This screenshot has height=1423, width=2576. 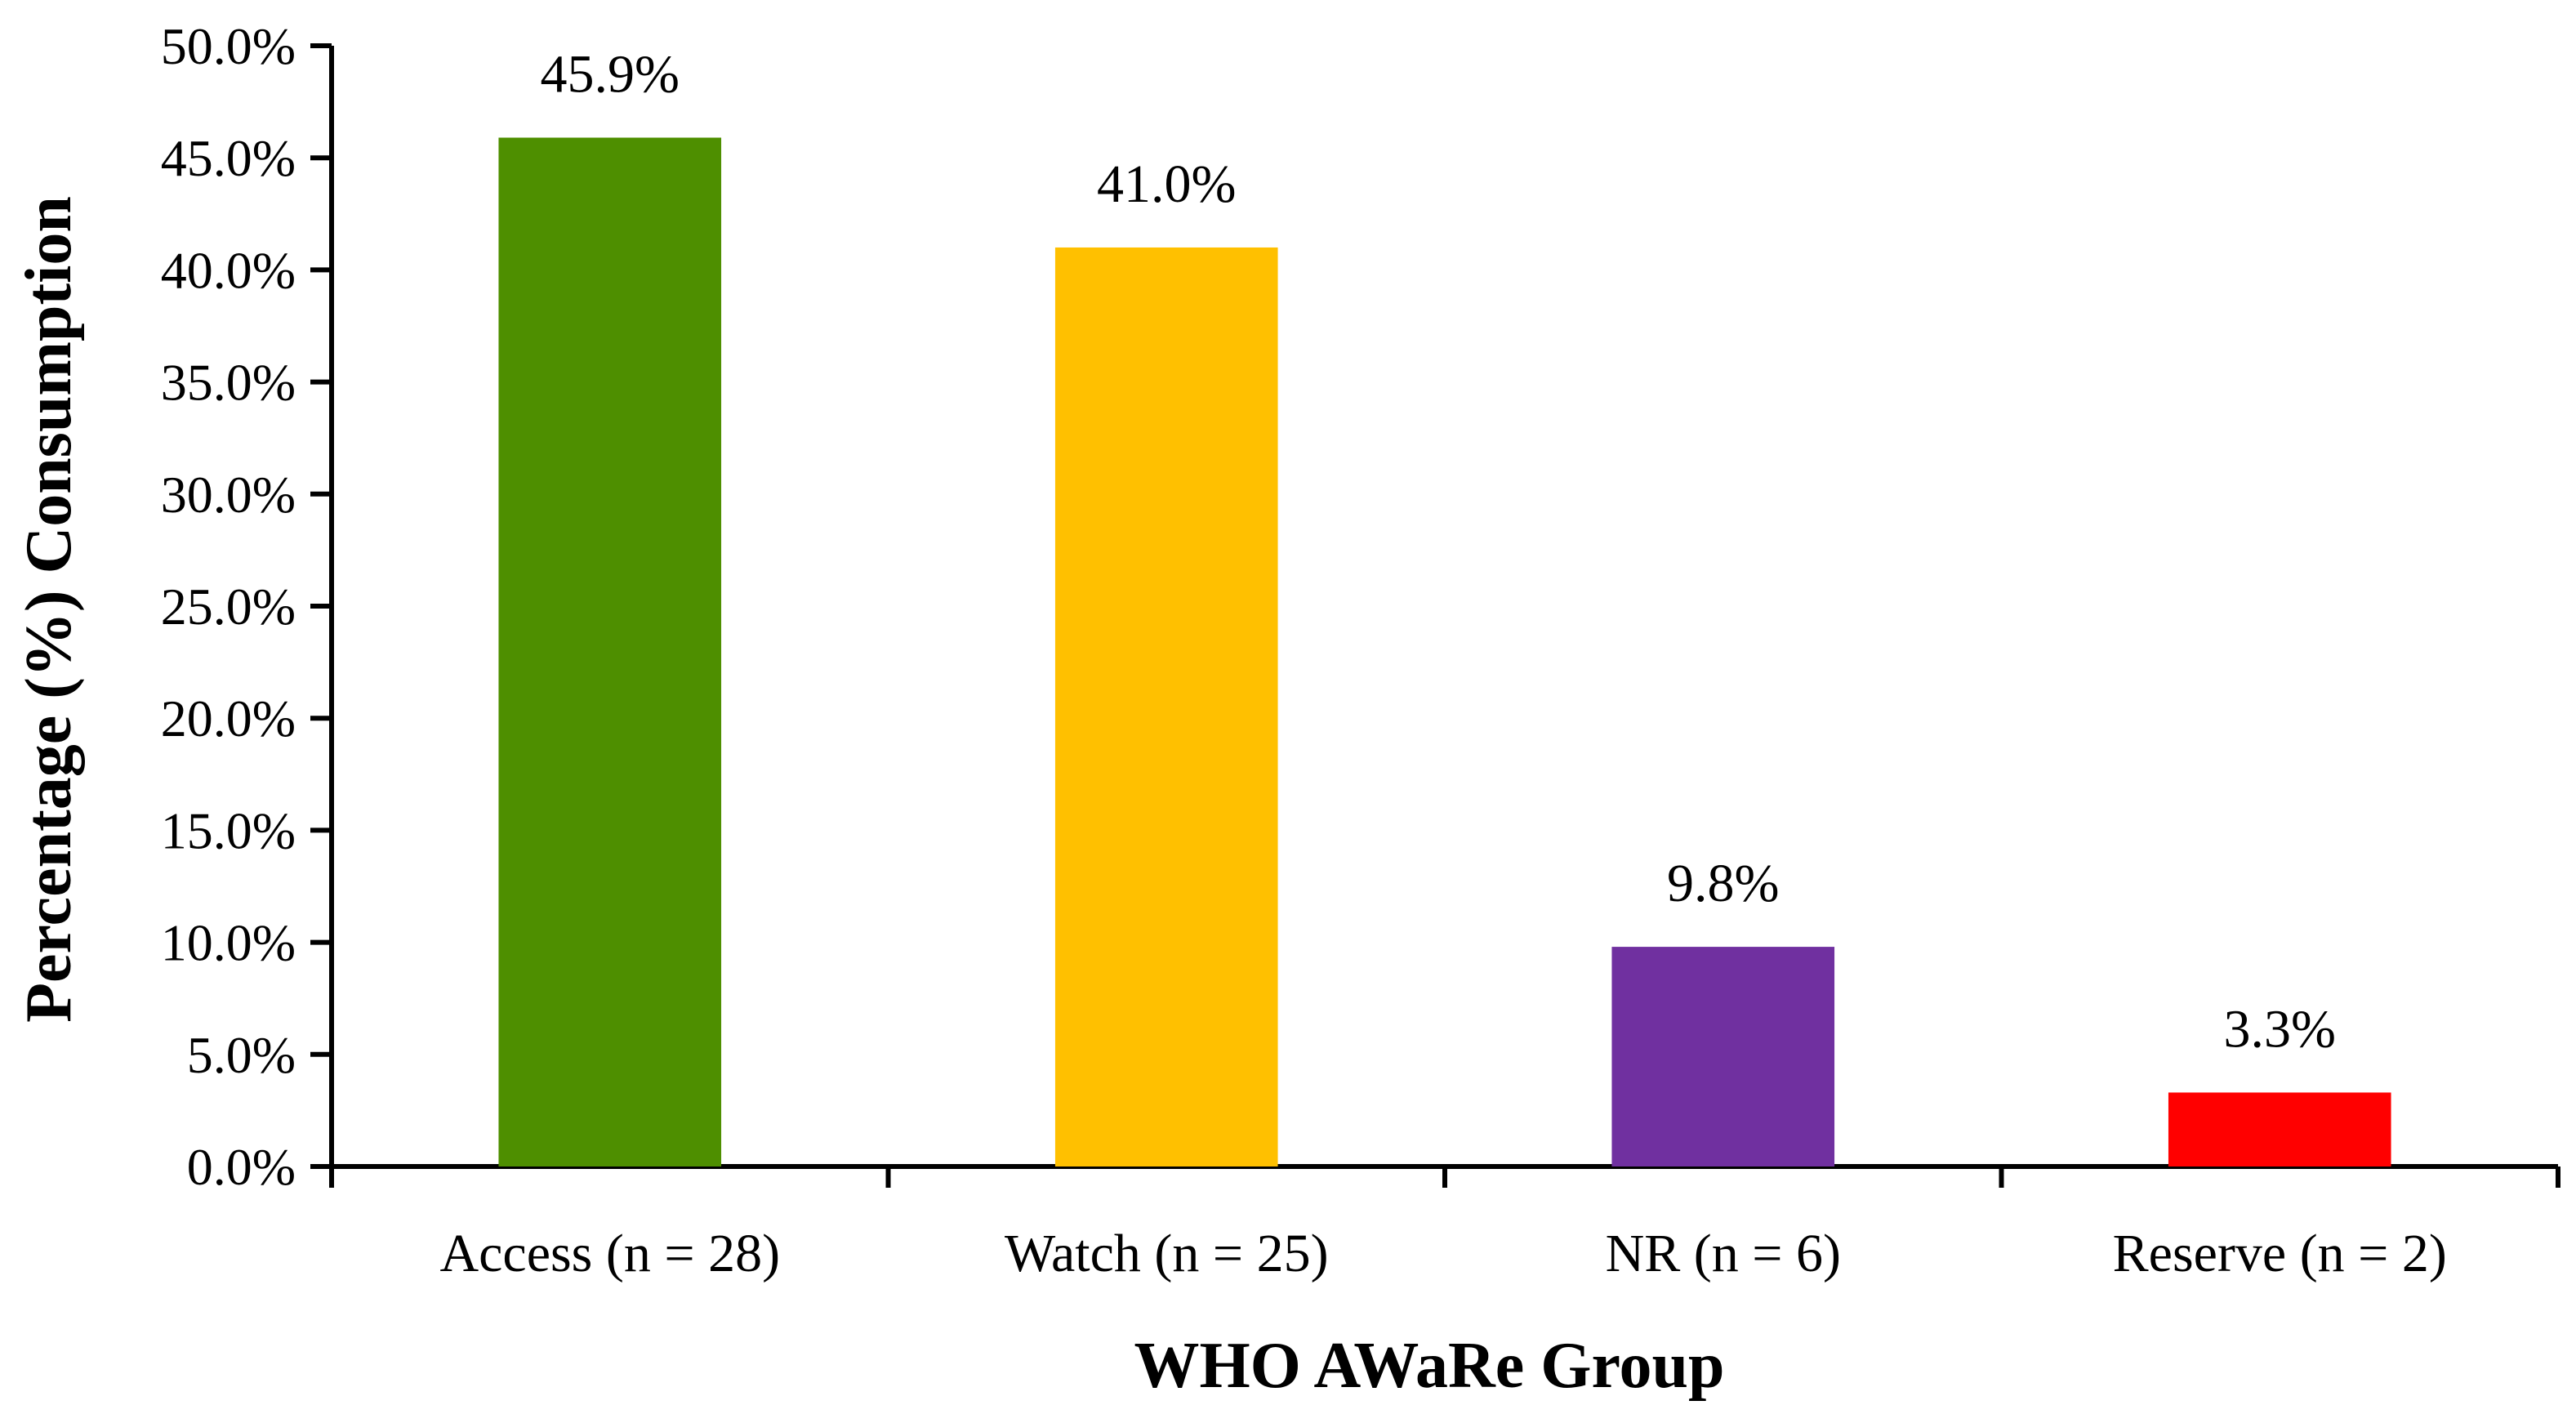 I want to click on y-tick-label: 35.0%, so click(x=228, y=383).